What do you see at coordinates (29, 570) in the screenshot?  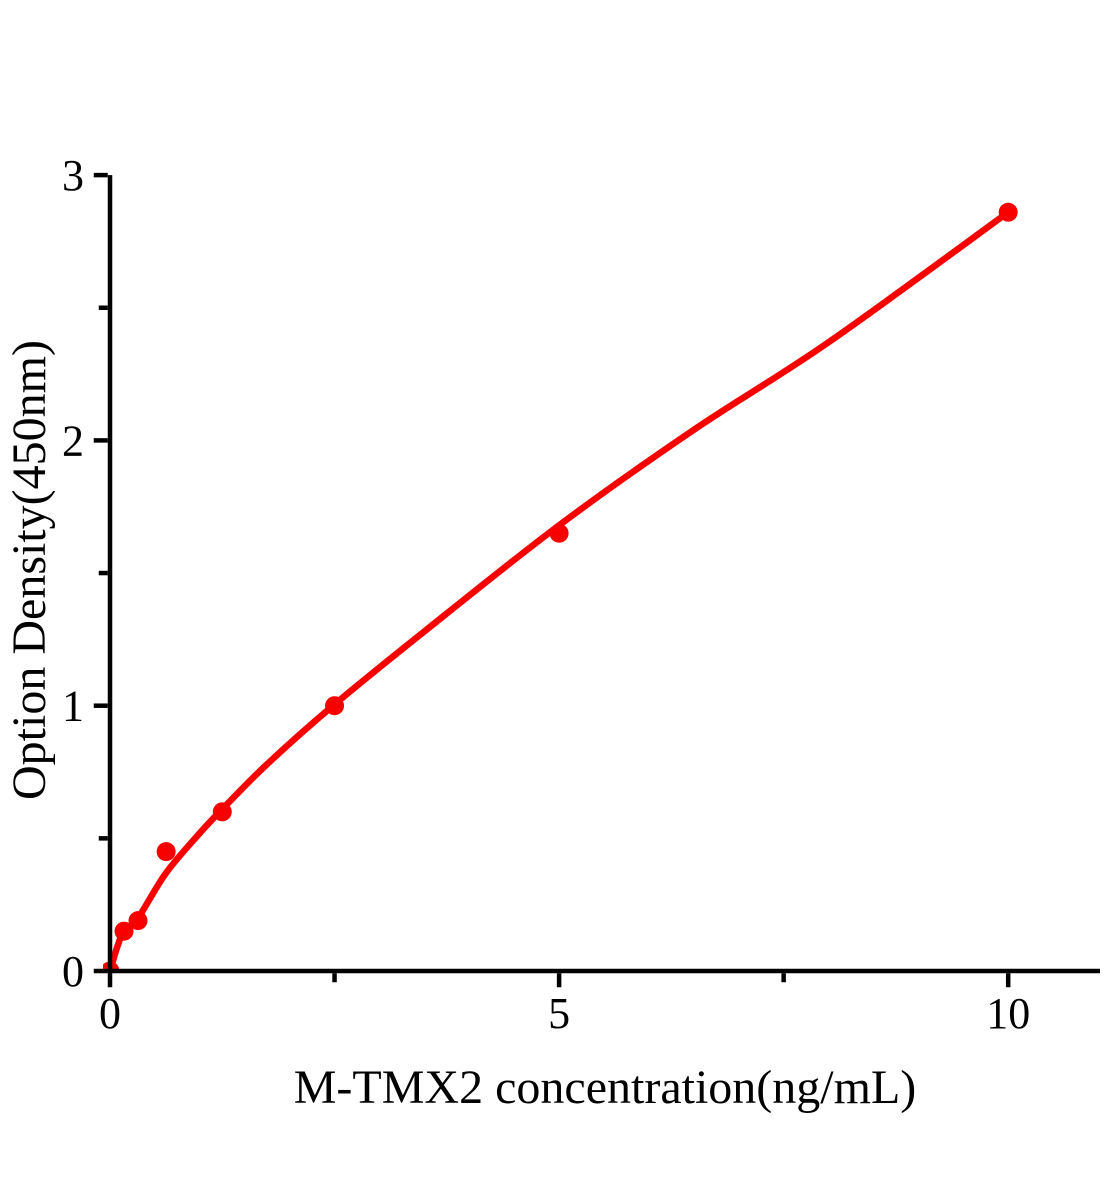 I see `y-axis-title: Option Density(450nm)` at bounding box center [29, 570].